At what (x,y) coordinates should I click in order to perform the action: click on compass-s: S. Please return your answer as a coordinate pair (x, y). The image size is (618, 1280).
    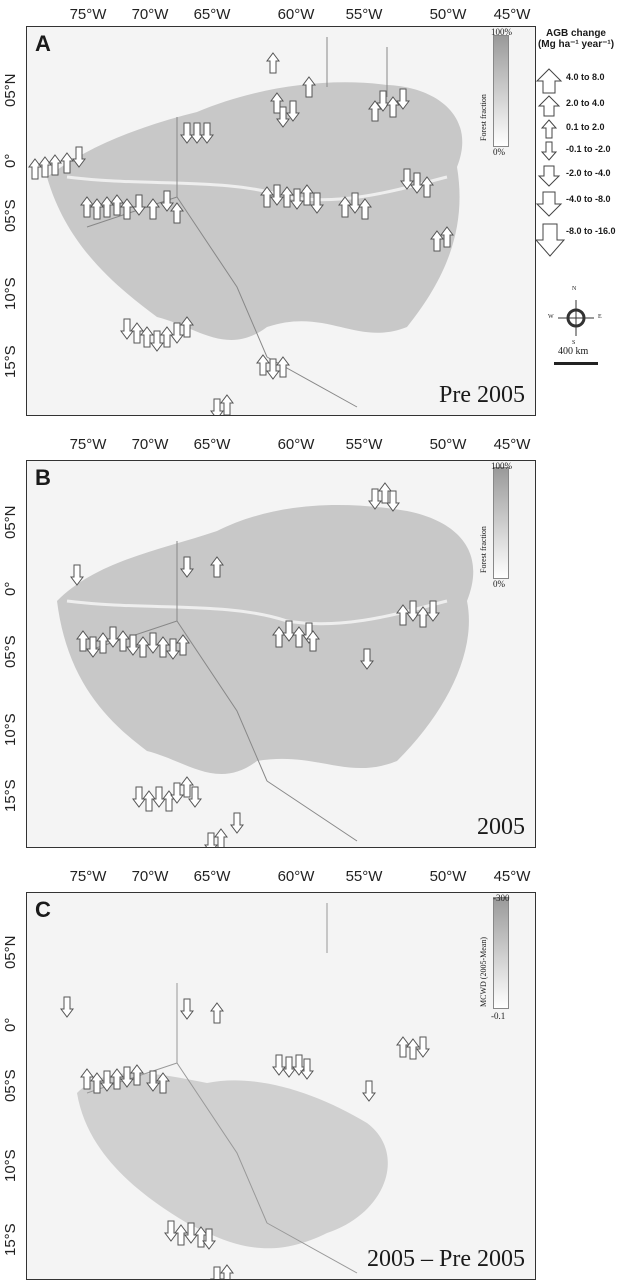
    Looking at the image, I should click on (574, 343).